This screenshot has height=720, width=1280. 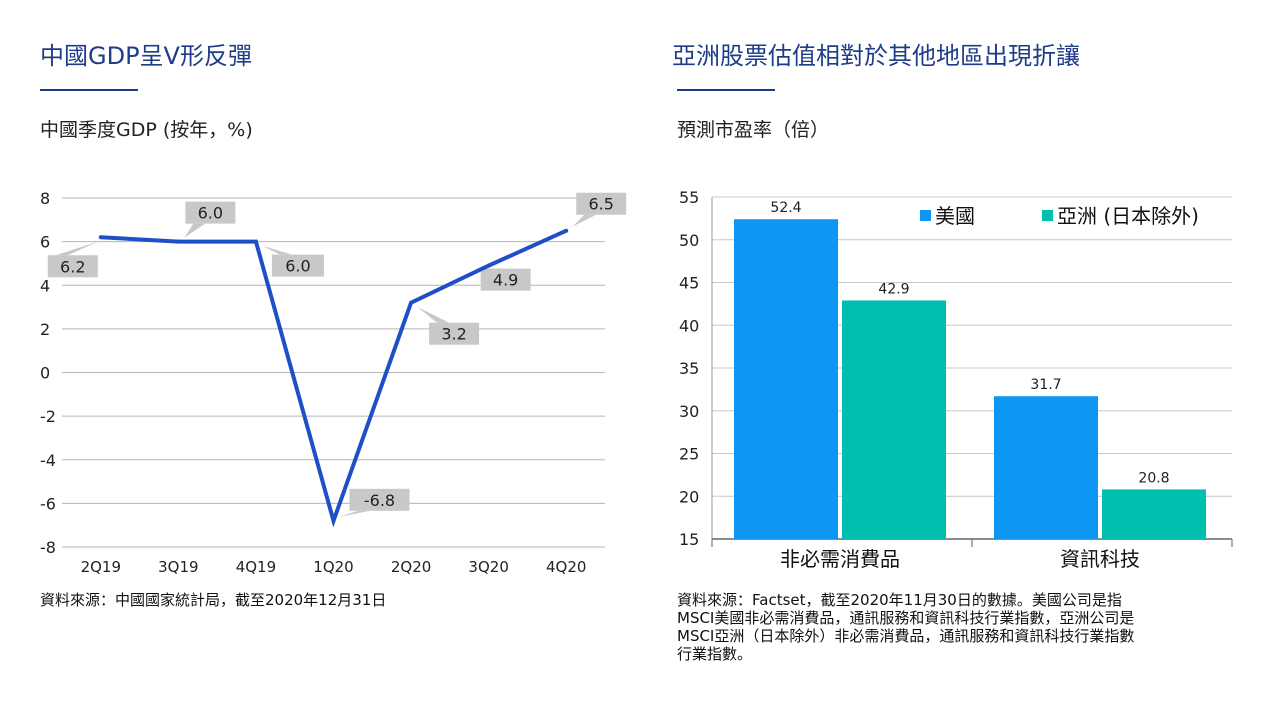 What do you see at coordinates (48, 460) in the screenshot?
I see `y-tick-label: -4` at bounding box center [48, 460].